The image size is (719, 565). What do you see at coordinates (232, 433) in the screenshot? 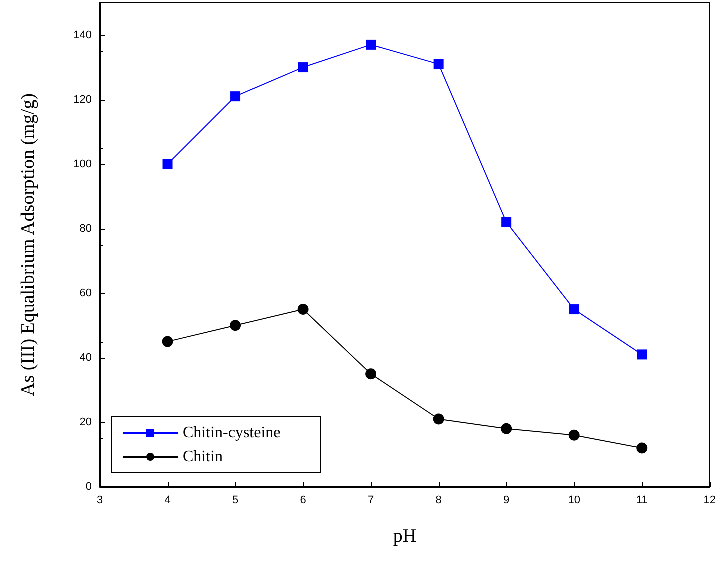
I see `legend-label: Chitin-cysteine` at bounding box center [232, 433].